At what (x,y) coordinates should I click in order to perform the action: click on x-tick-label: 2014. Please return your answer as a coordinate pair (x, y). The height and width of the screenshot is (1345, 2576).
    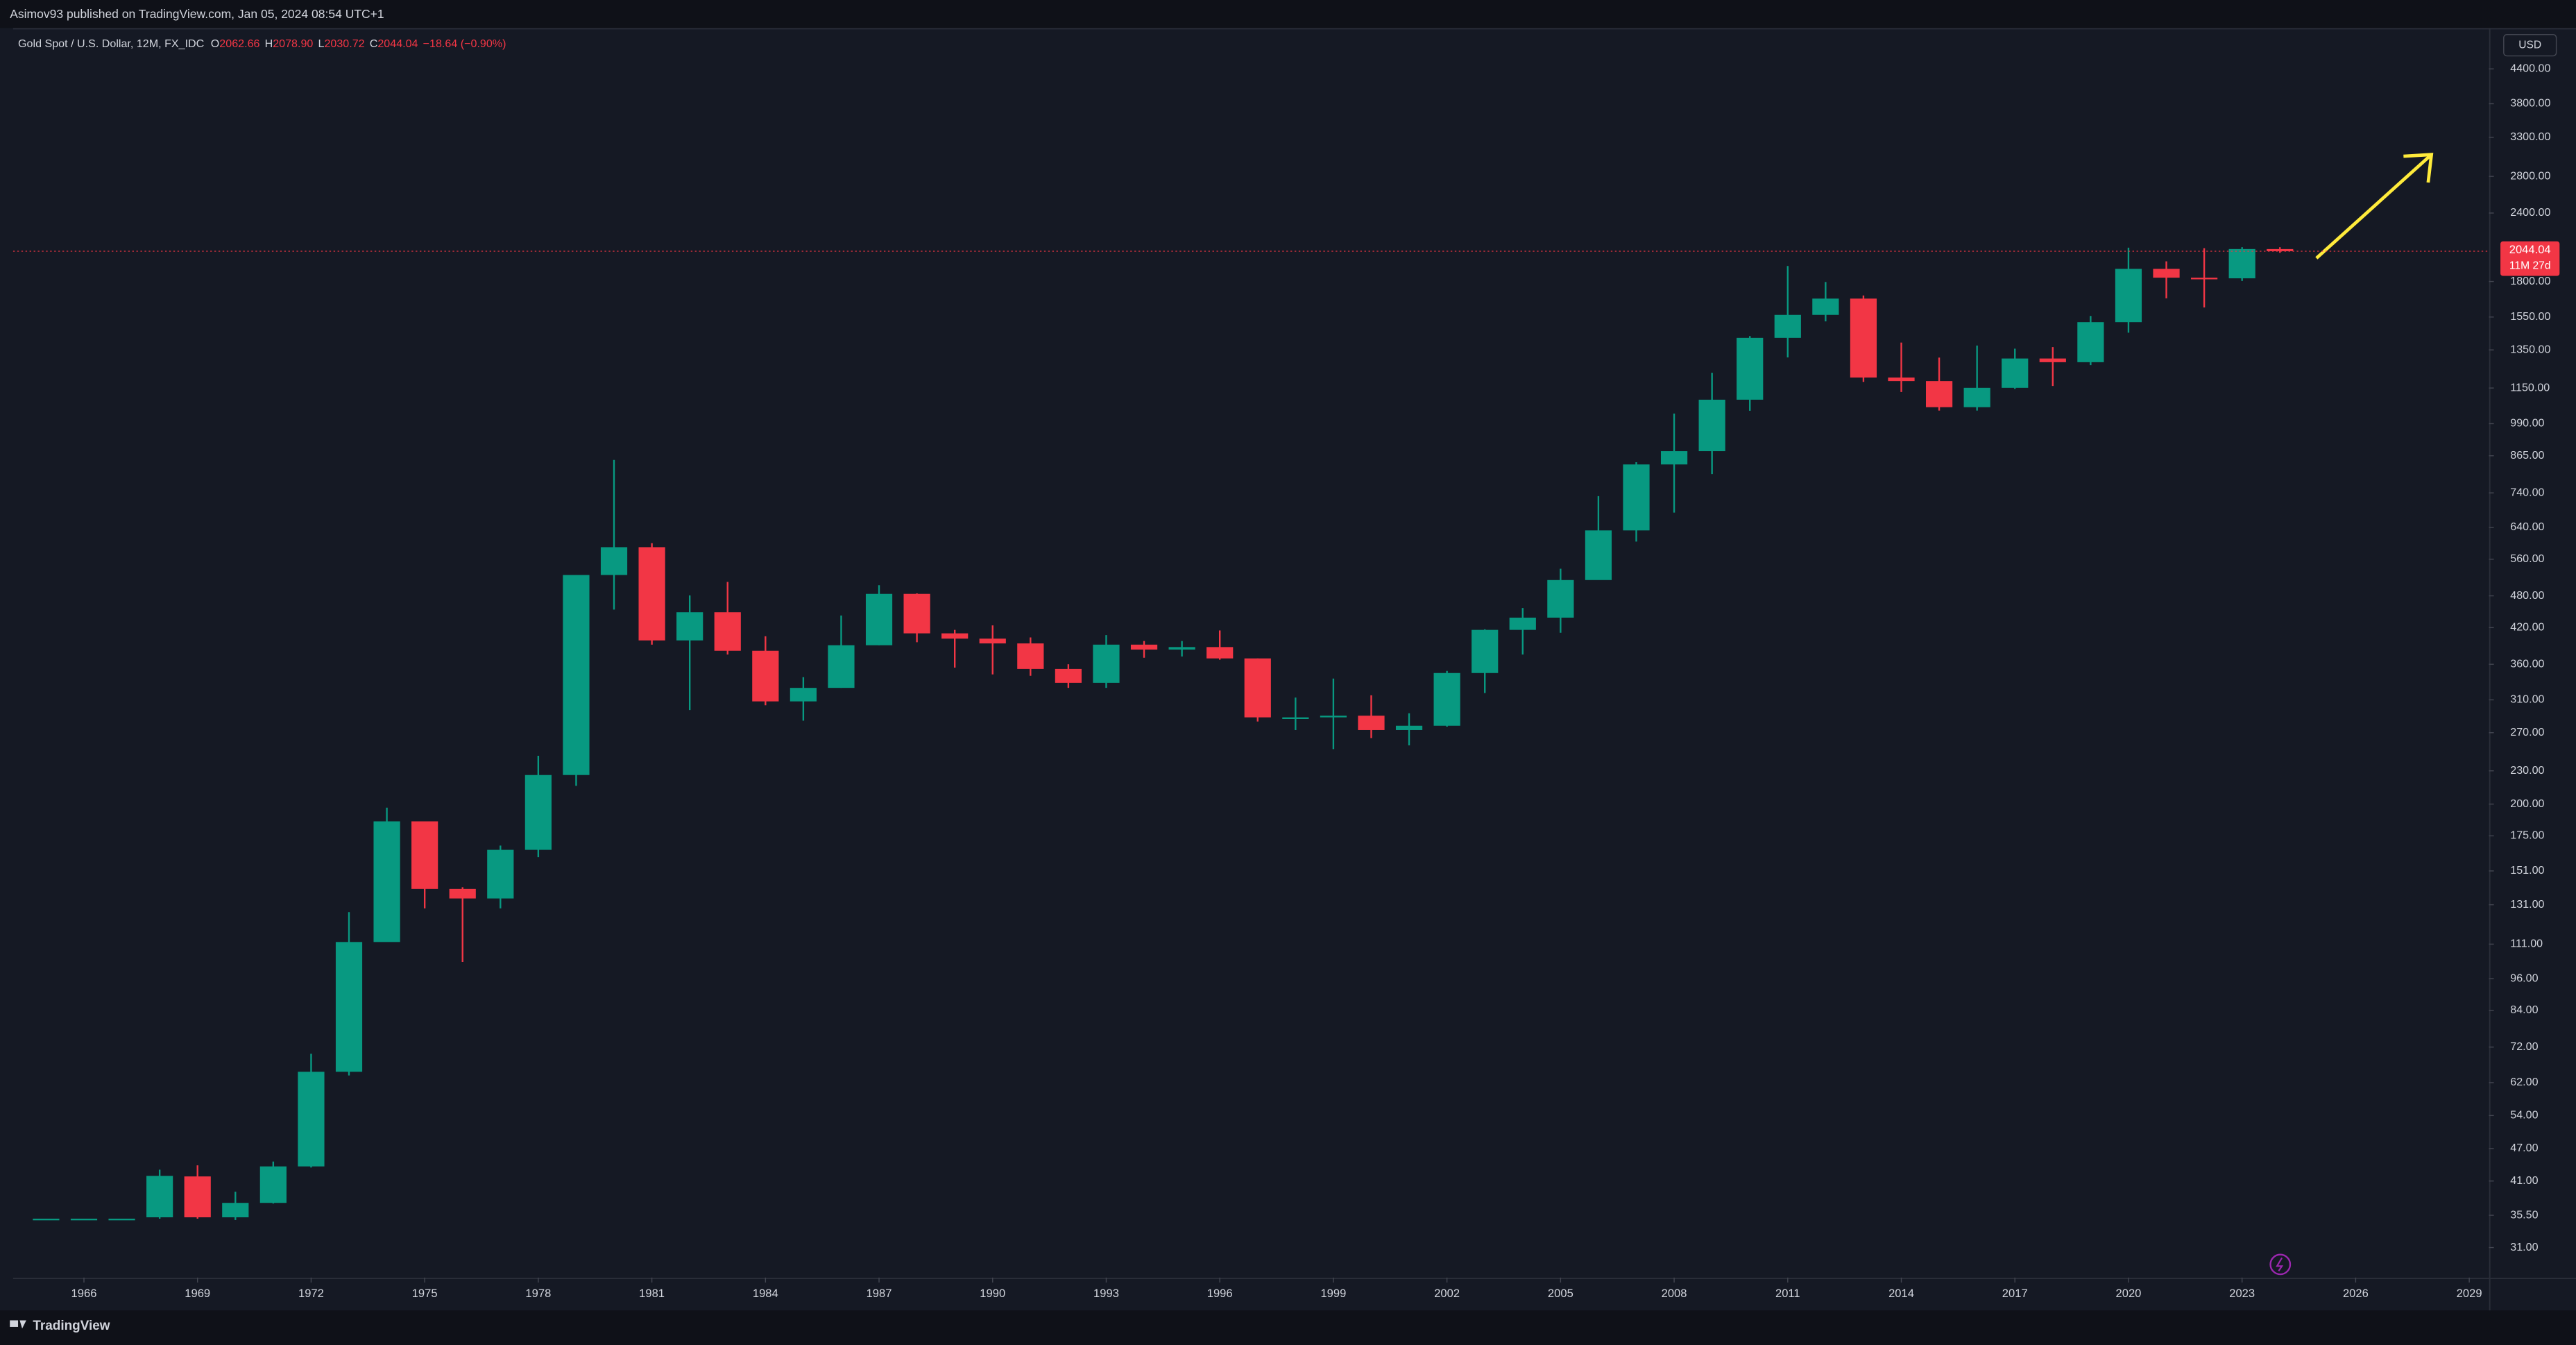
    Looking at the image, I should click on (1901, 1293).